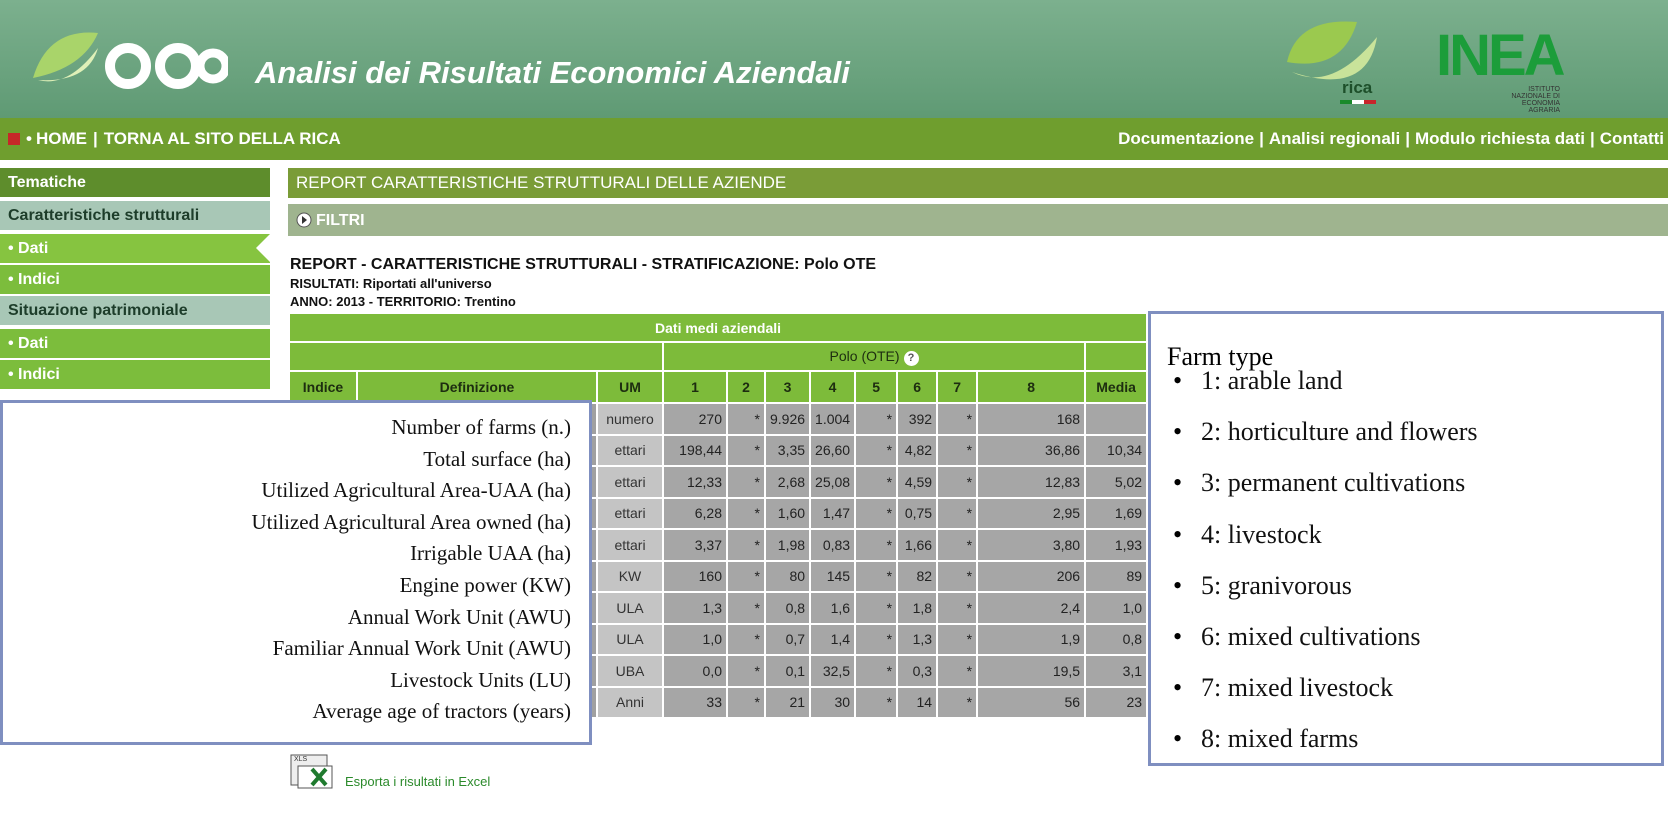  Describe the element at coordinates (1272, 380) in the screenshot. I see `farm-type-item: 1: arable land` at that location.